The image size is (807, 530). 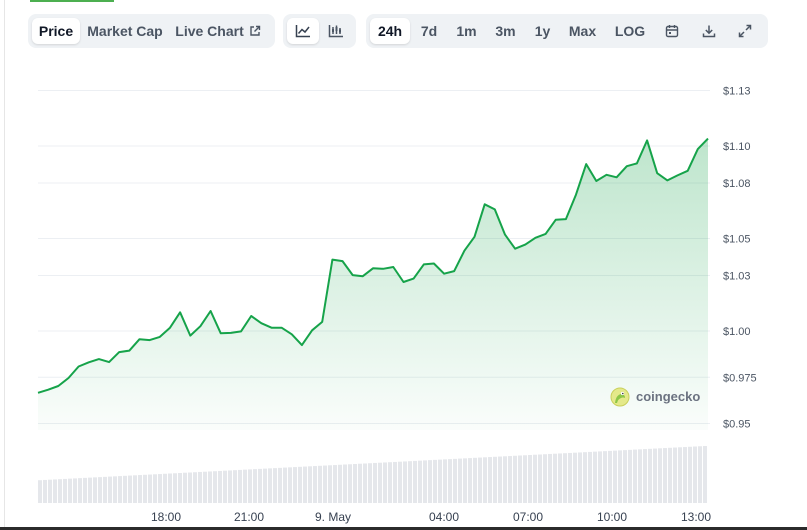 I want to click on range-1m: 1m, so click(x=466, y=31).